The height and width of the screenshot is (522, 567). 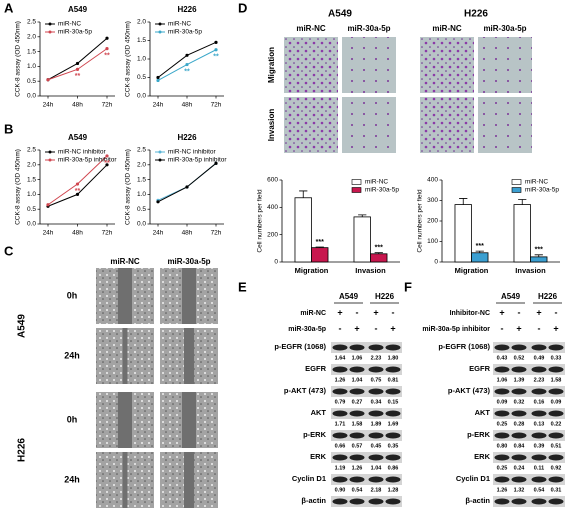 What do you see at coordinates (432, 200) in the screenshot?
I see `y-tick-label: 300` at bounding box center [432, 200].